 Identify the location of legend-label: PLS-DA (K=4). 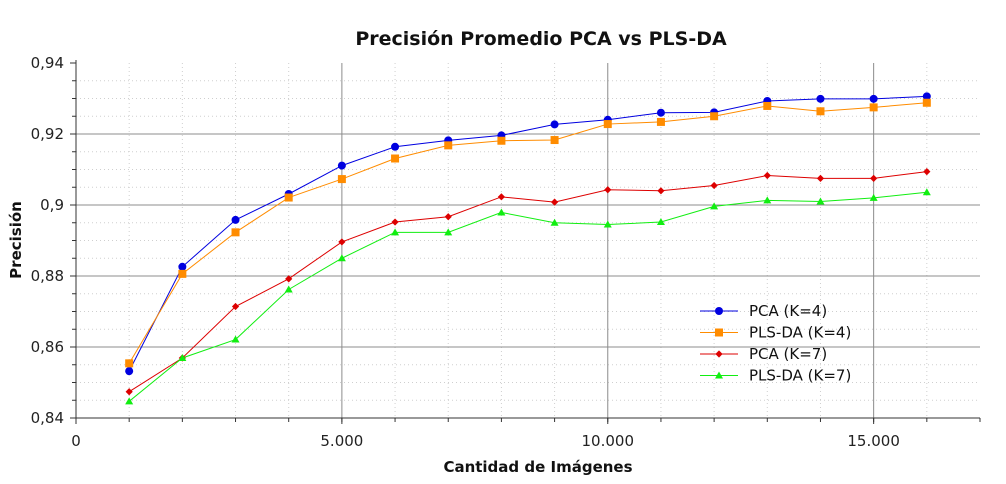
(800, 333).